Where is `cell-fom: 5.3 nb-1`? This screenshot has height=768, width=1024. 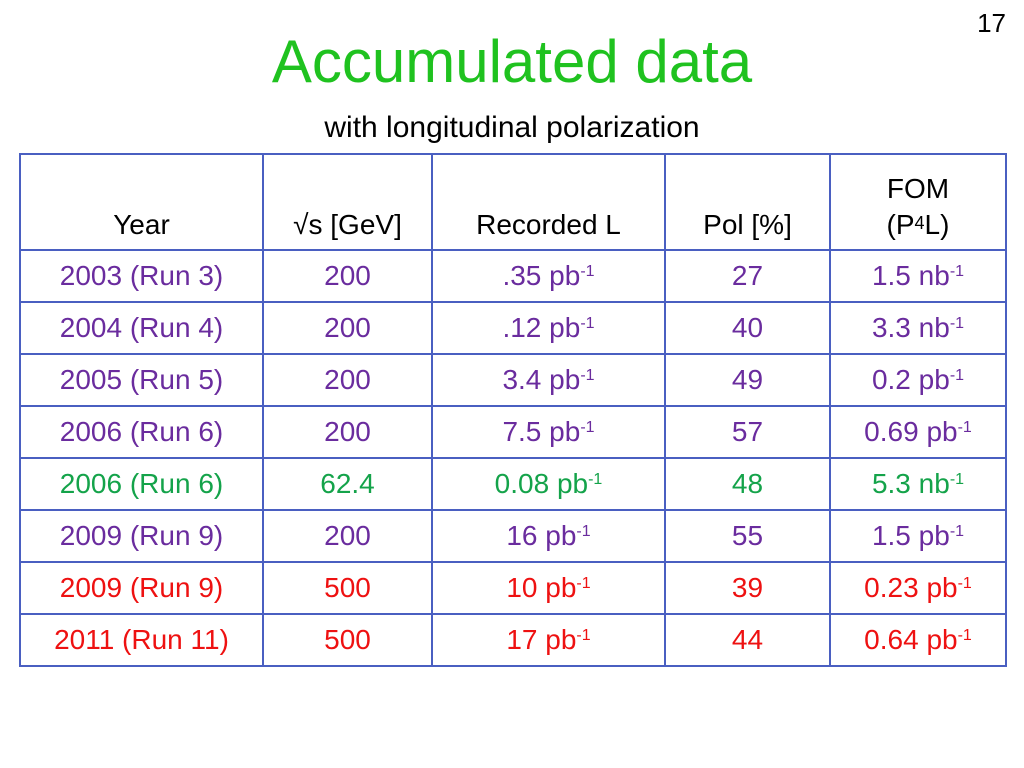 cell-fom: 5.3 nb-1 is located at coordinates (918, 484).